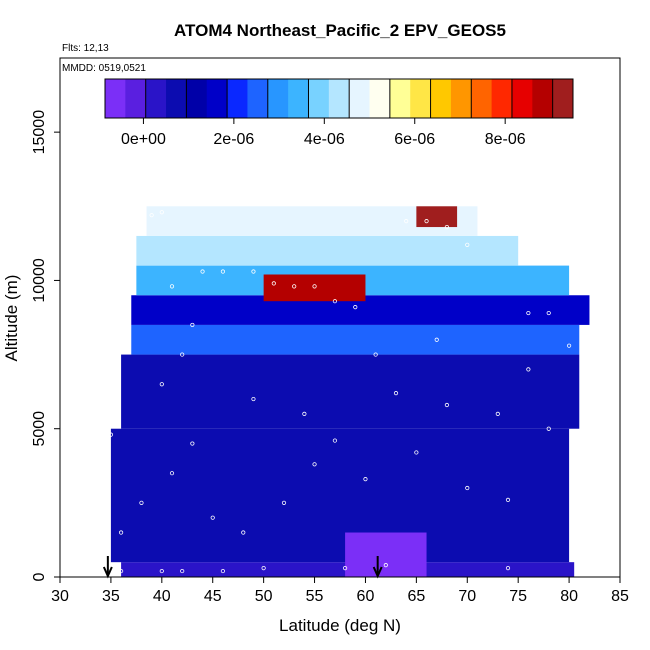 The width and height of the screenshot is (650, 650). I want to click on flights-label: Flts: 12,13, so click(85, 48).